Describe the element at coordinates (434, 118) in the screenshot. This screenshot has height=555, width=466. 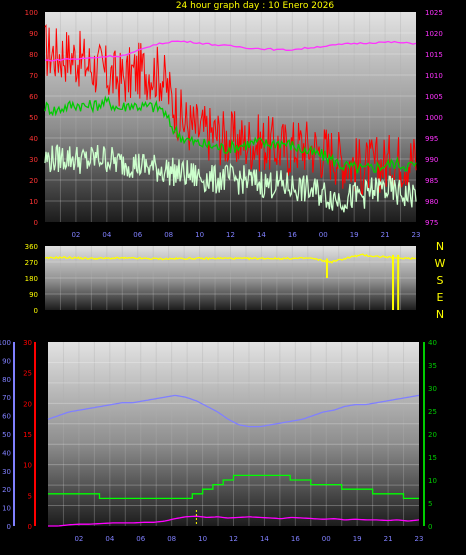
I see `right-axis-tick: 1000` at that location.